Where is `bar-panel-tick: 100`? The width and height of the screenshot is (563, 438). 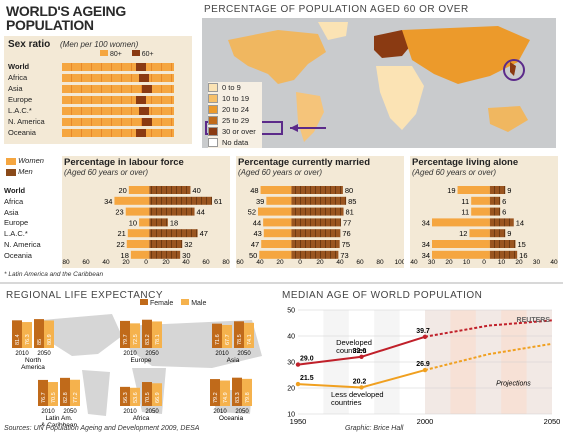 bar-panel-tick: 100 is located at coordinates (399, 262).